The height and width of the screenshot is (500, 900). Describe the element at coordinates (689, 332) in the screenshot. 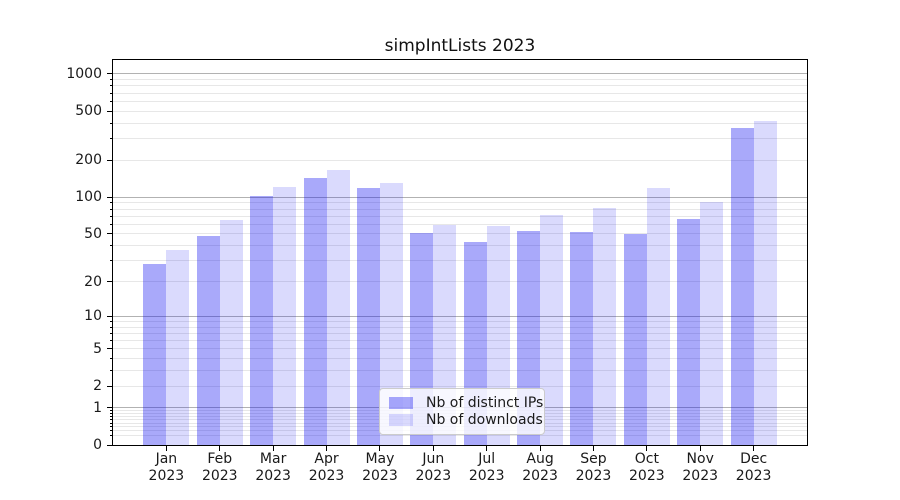

I see `bar-distinct-ips-nov` at that location.